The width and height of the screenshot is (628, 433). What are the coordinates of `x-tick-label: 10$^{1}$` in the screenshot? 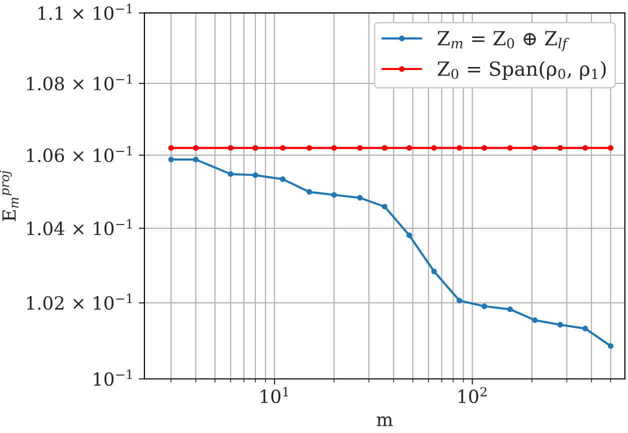 It's located at (274, 395).